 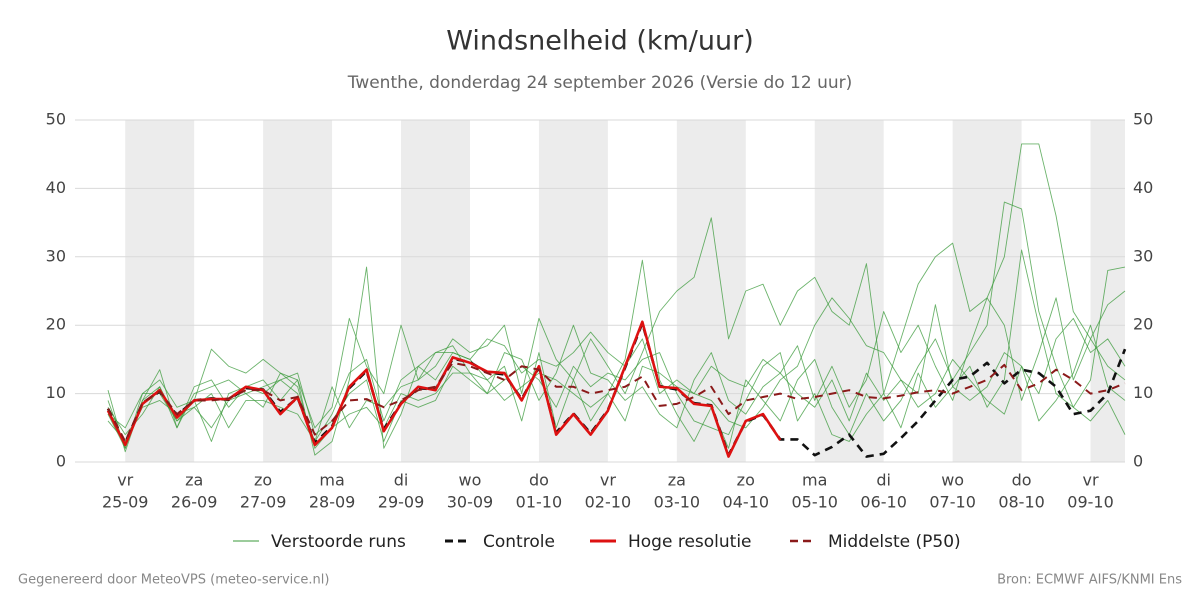 I want to click on x-tick-label-date: 30-09, so click(x=470, y=502).